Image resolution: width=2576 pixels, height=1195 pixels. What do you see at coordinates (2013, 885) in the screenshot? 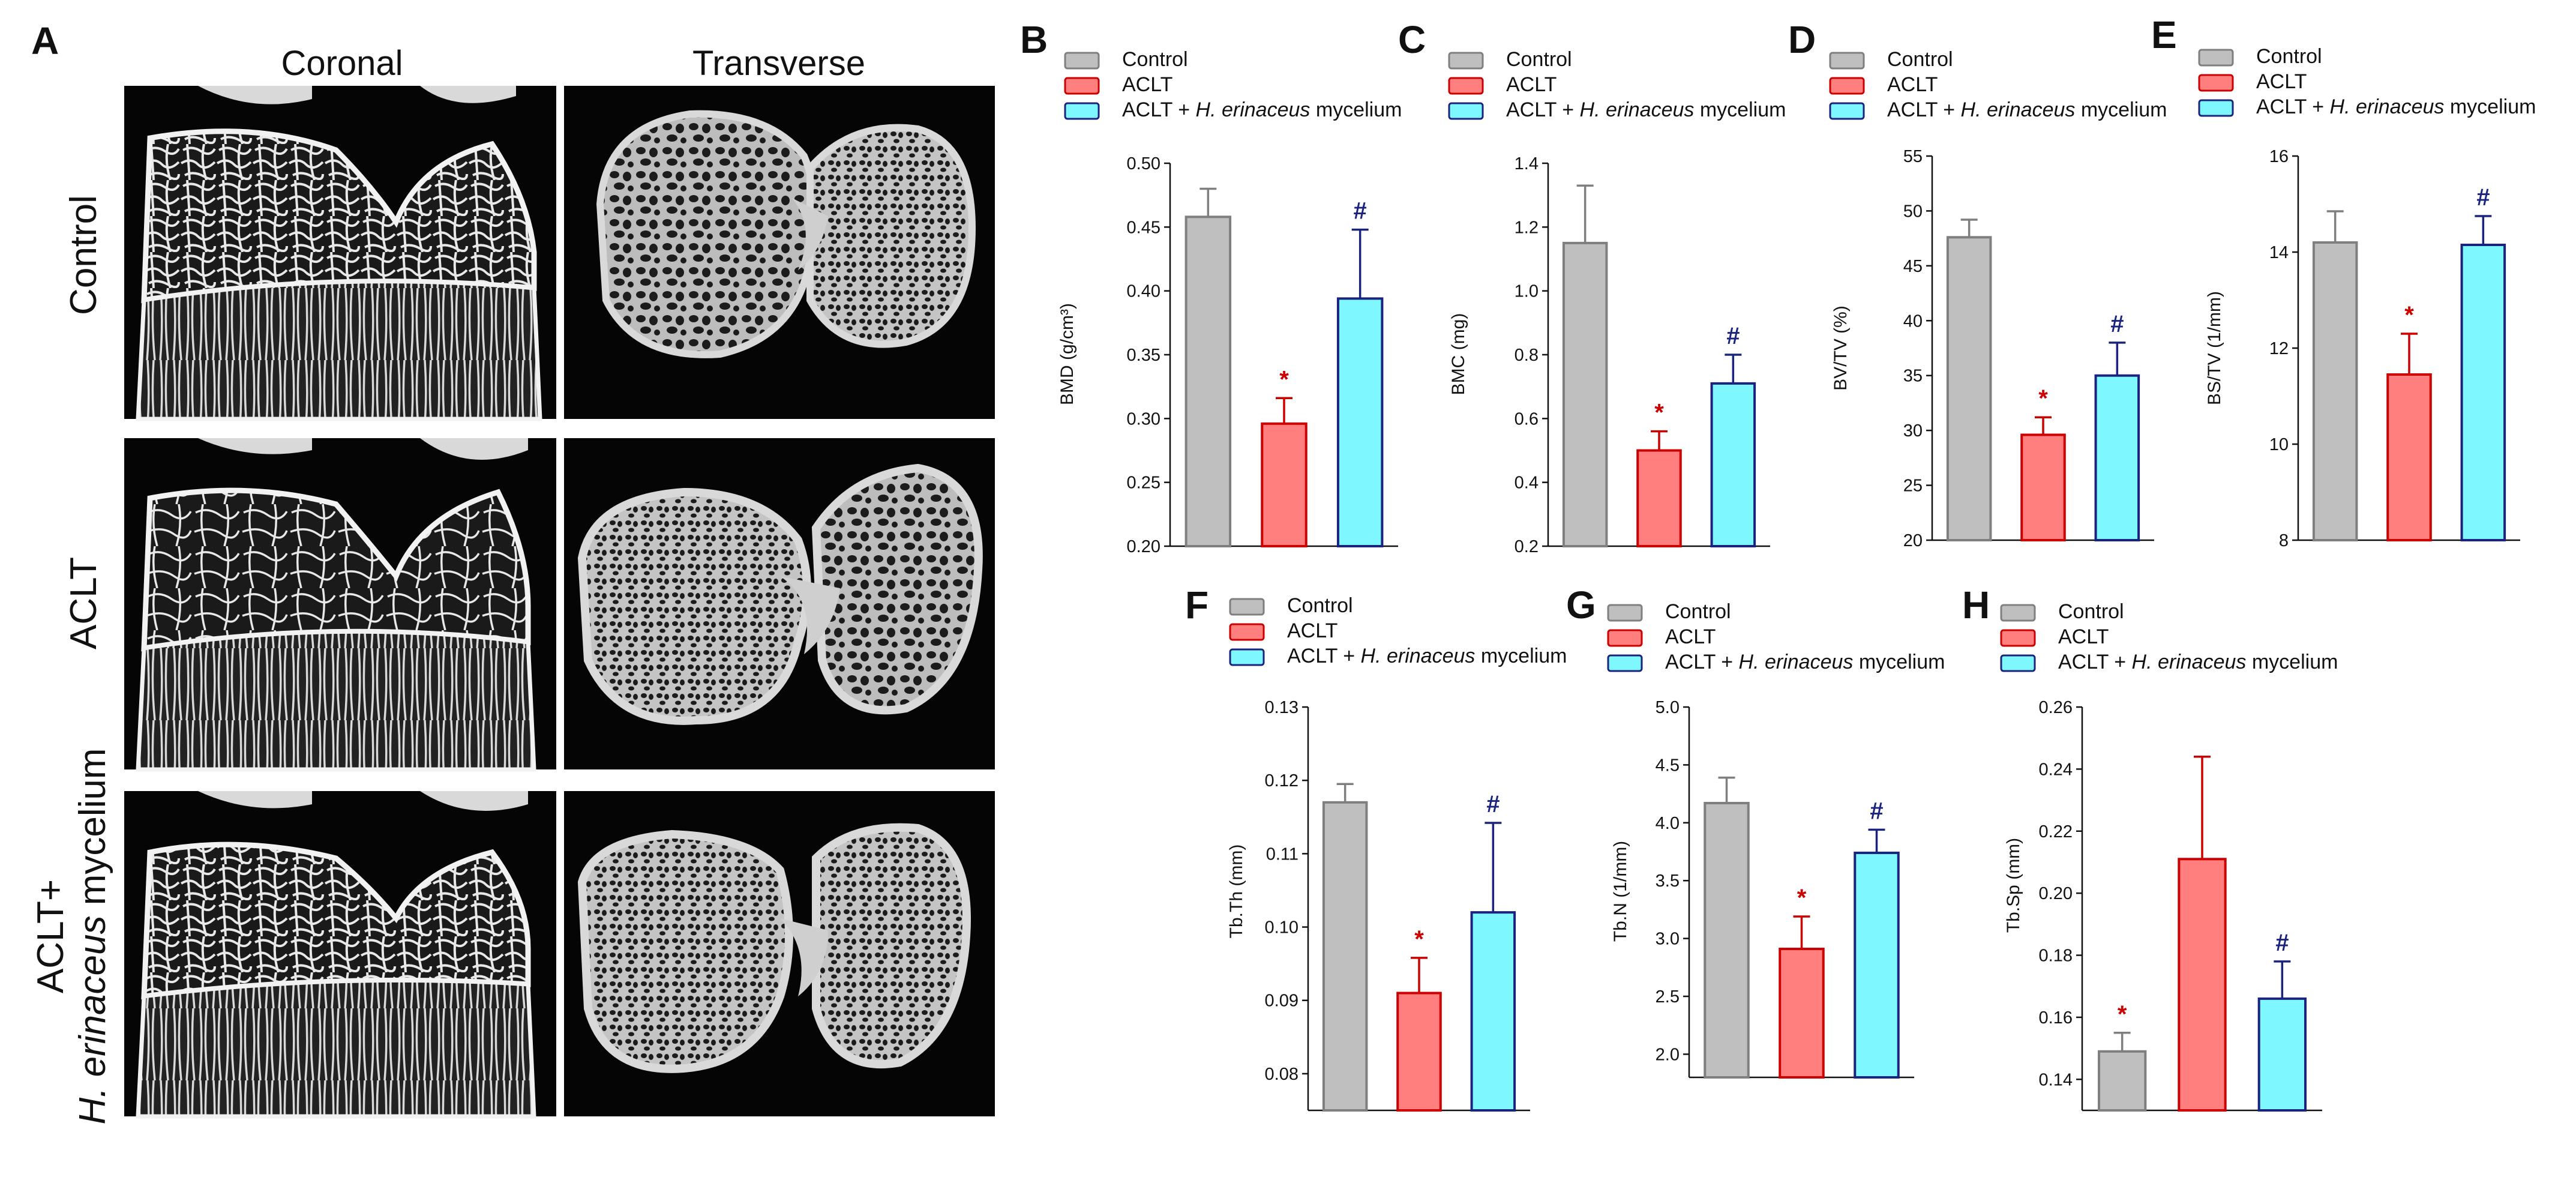
I see `y-axis-label-h: Tb.Sp (mm)` at bounding box center [2013, 885].